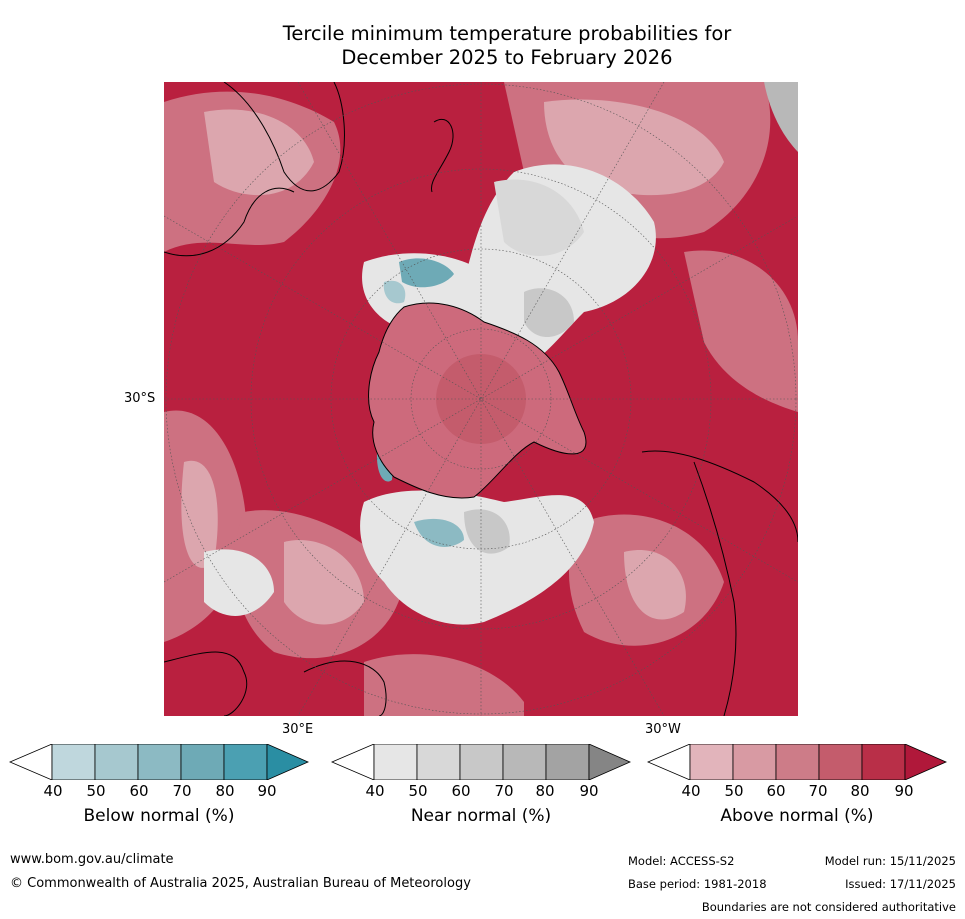 This screenshot has width=965, height=919. Describe the element at coordinates (507, 57) in the screenshot. I see `title-line-2: December 2025 to February 2026` at that location.